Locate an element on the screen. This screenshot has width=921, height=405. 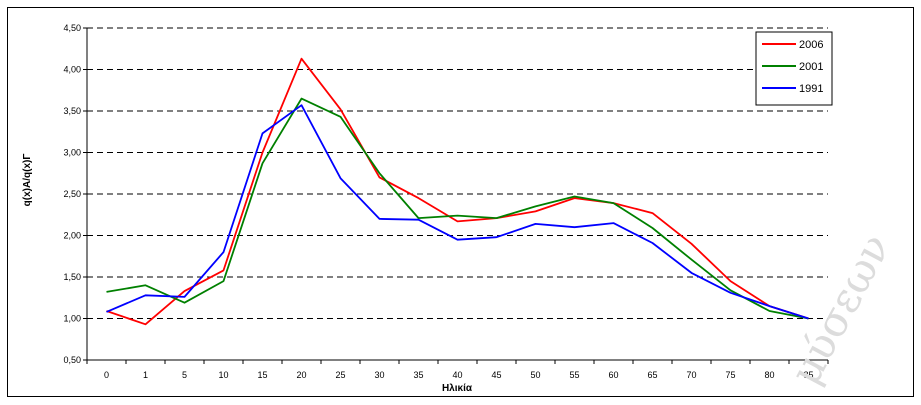
x-tick-label: 35 is located at coordinates (418, 375).